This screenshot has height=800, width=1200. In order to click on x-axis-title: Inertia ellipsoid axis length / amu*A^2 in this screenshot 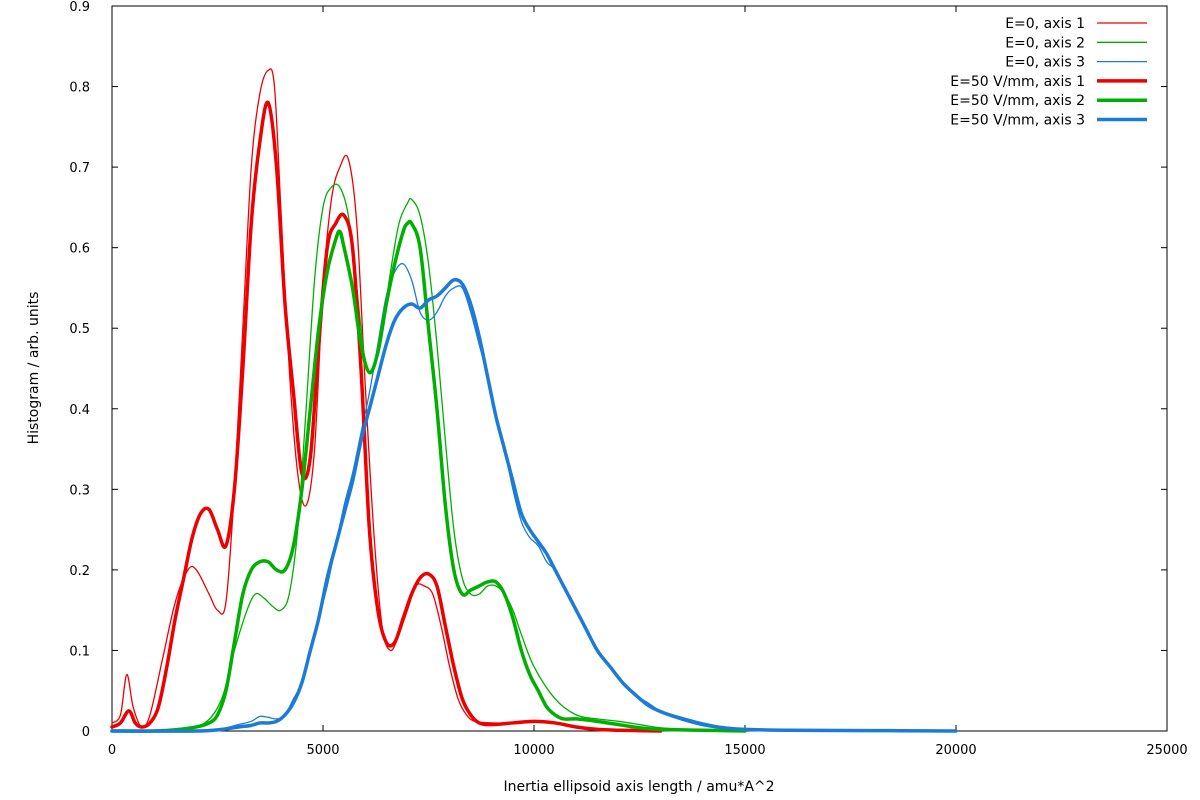, I will do `click(638, 787)`.